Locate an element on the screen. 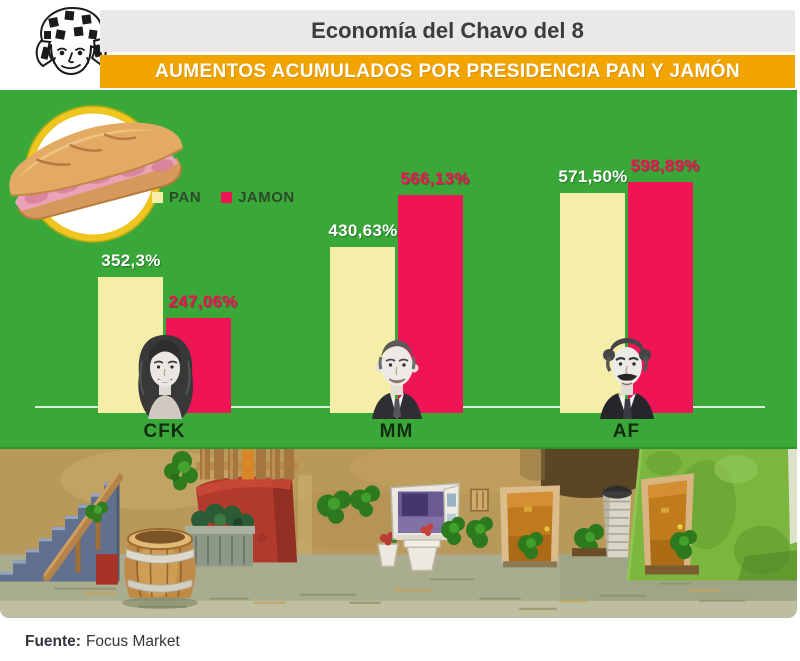  legend-item-pan: PAN is located at coordinates (176, 197).